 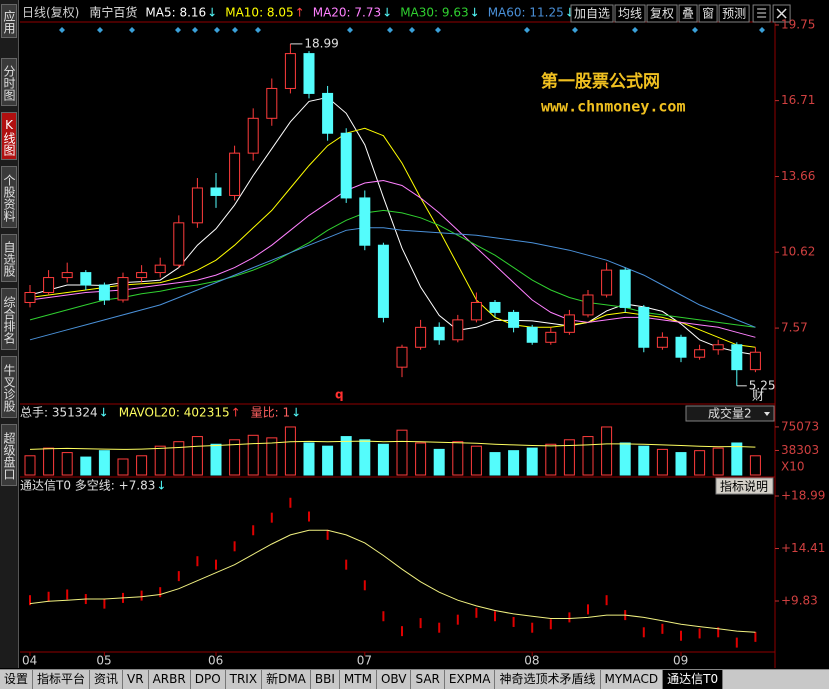 I want to click on y-tick-label: 75073, so click(x=800, y=426).